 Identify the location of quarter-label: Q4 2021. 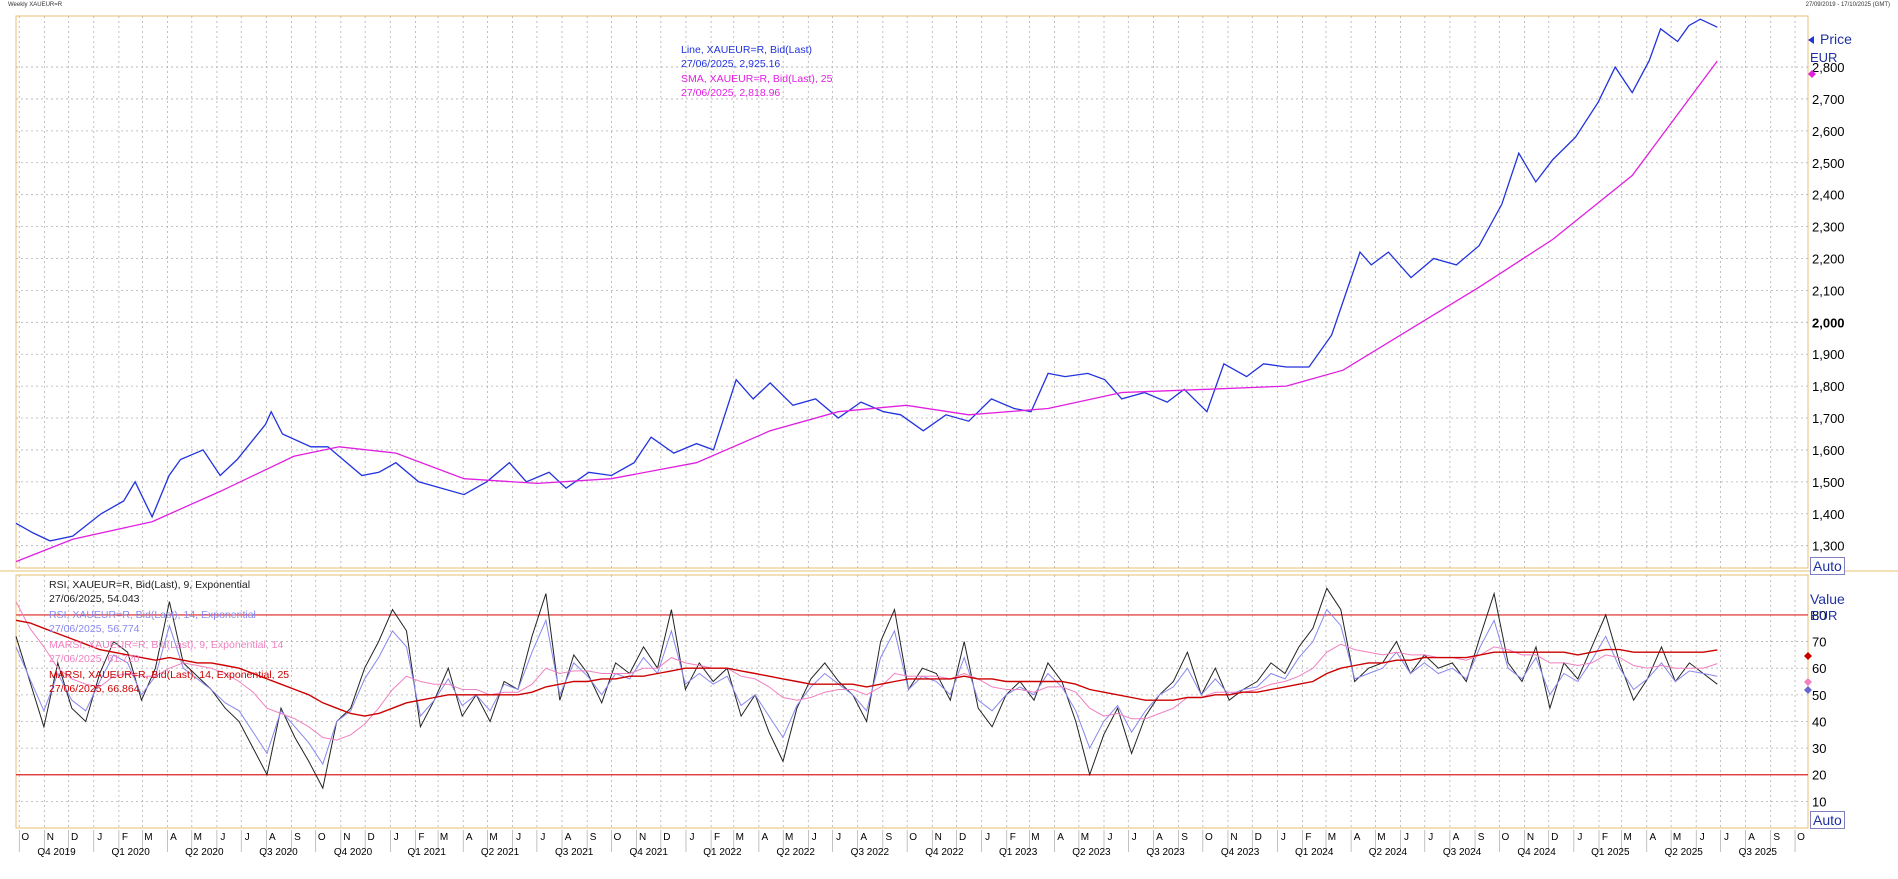
(649, 852).